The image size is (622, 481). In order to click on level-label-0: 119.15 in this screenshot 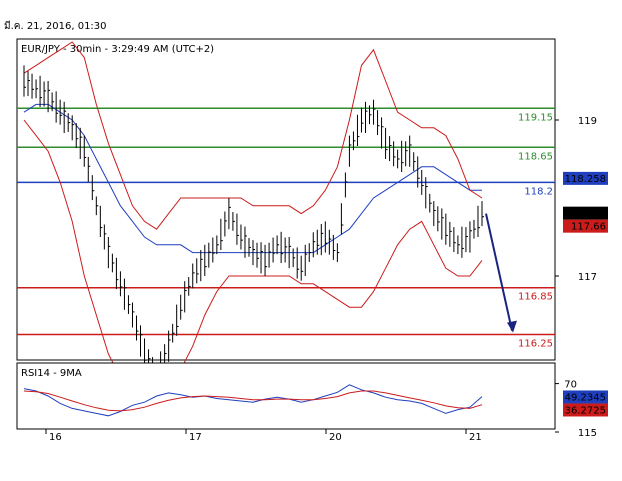, I will do `click(535, 117)`.